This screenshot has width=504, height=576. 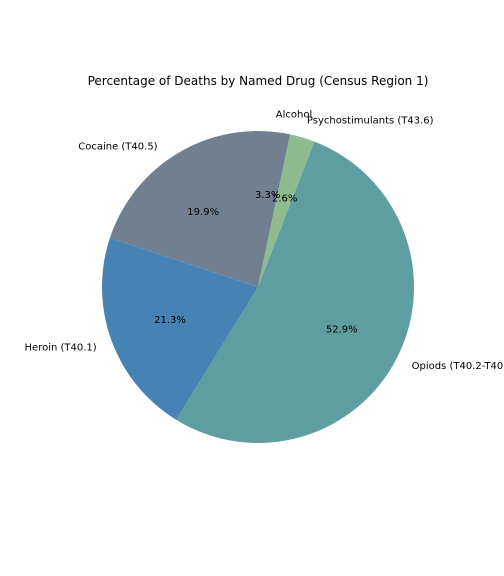 What do you see at coordinates (342, 330) in the screenshot?
I see `percent-label-opiods-t40-2-t40-4: 52.9%` at bounding box center [342, 330].